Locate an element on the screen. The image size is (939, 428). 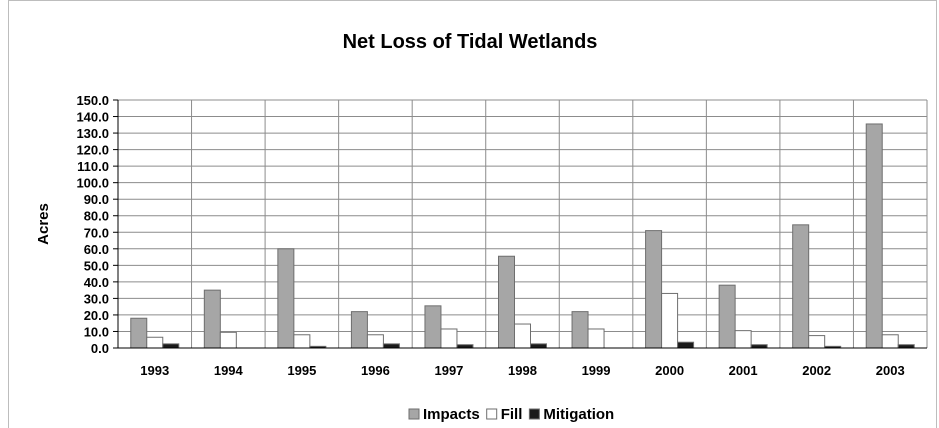
bar-mitigation-1993 is located at coordinates (171, 346).